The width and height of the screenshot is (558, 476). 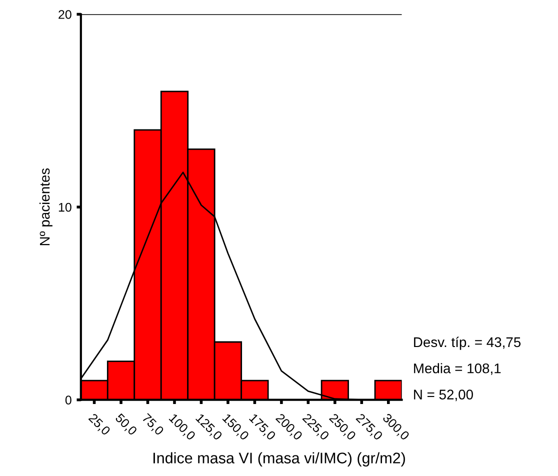 What do you see at coordinates (279, 459) in the screenshot?
I see `x-axis-title: Indice masa VI (masa vi/IMC) (gr/m2)` at bounding box center [279, 459].